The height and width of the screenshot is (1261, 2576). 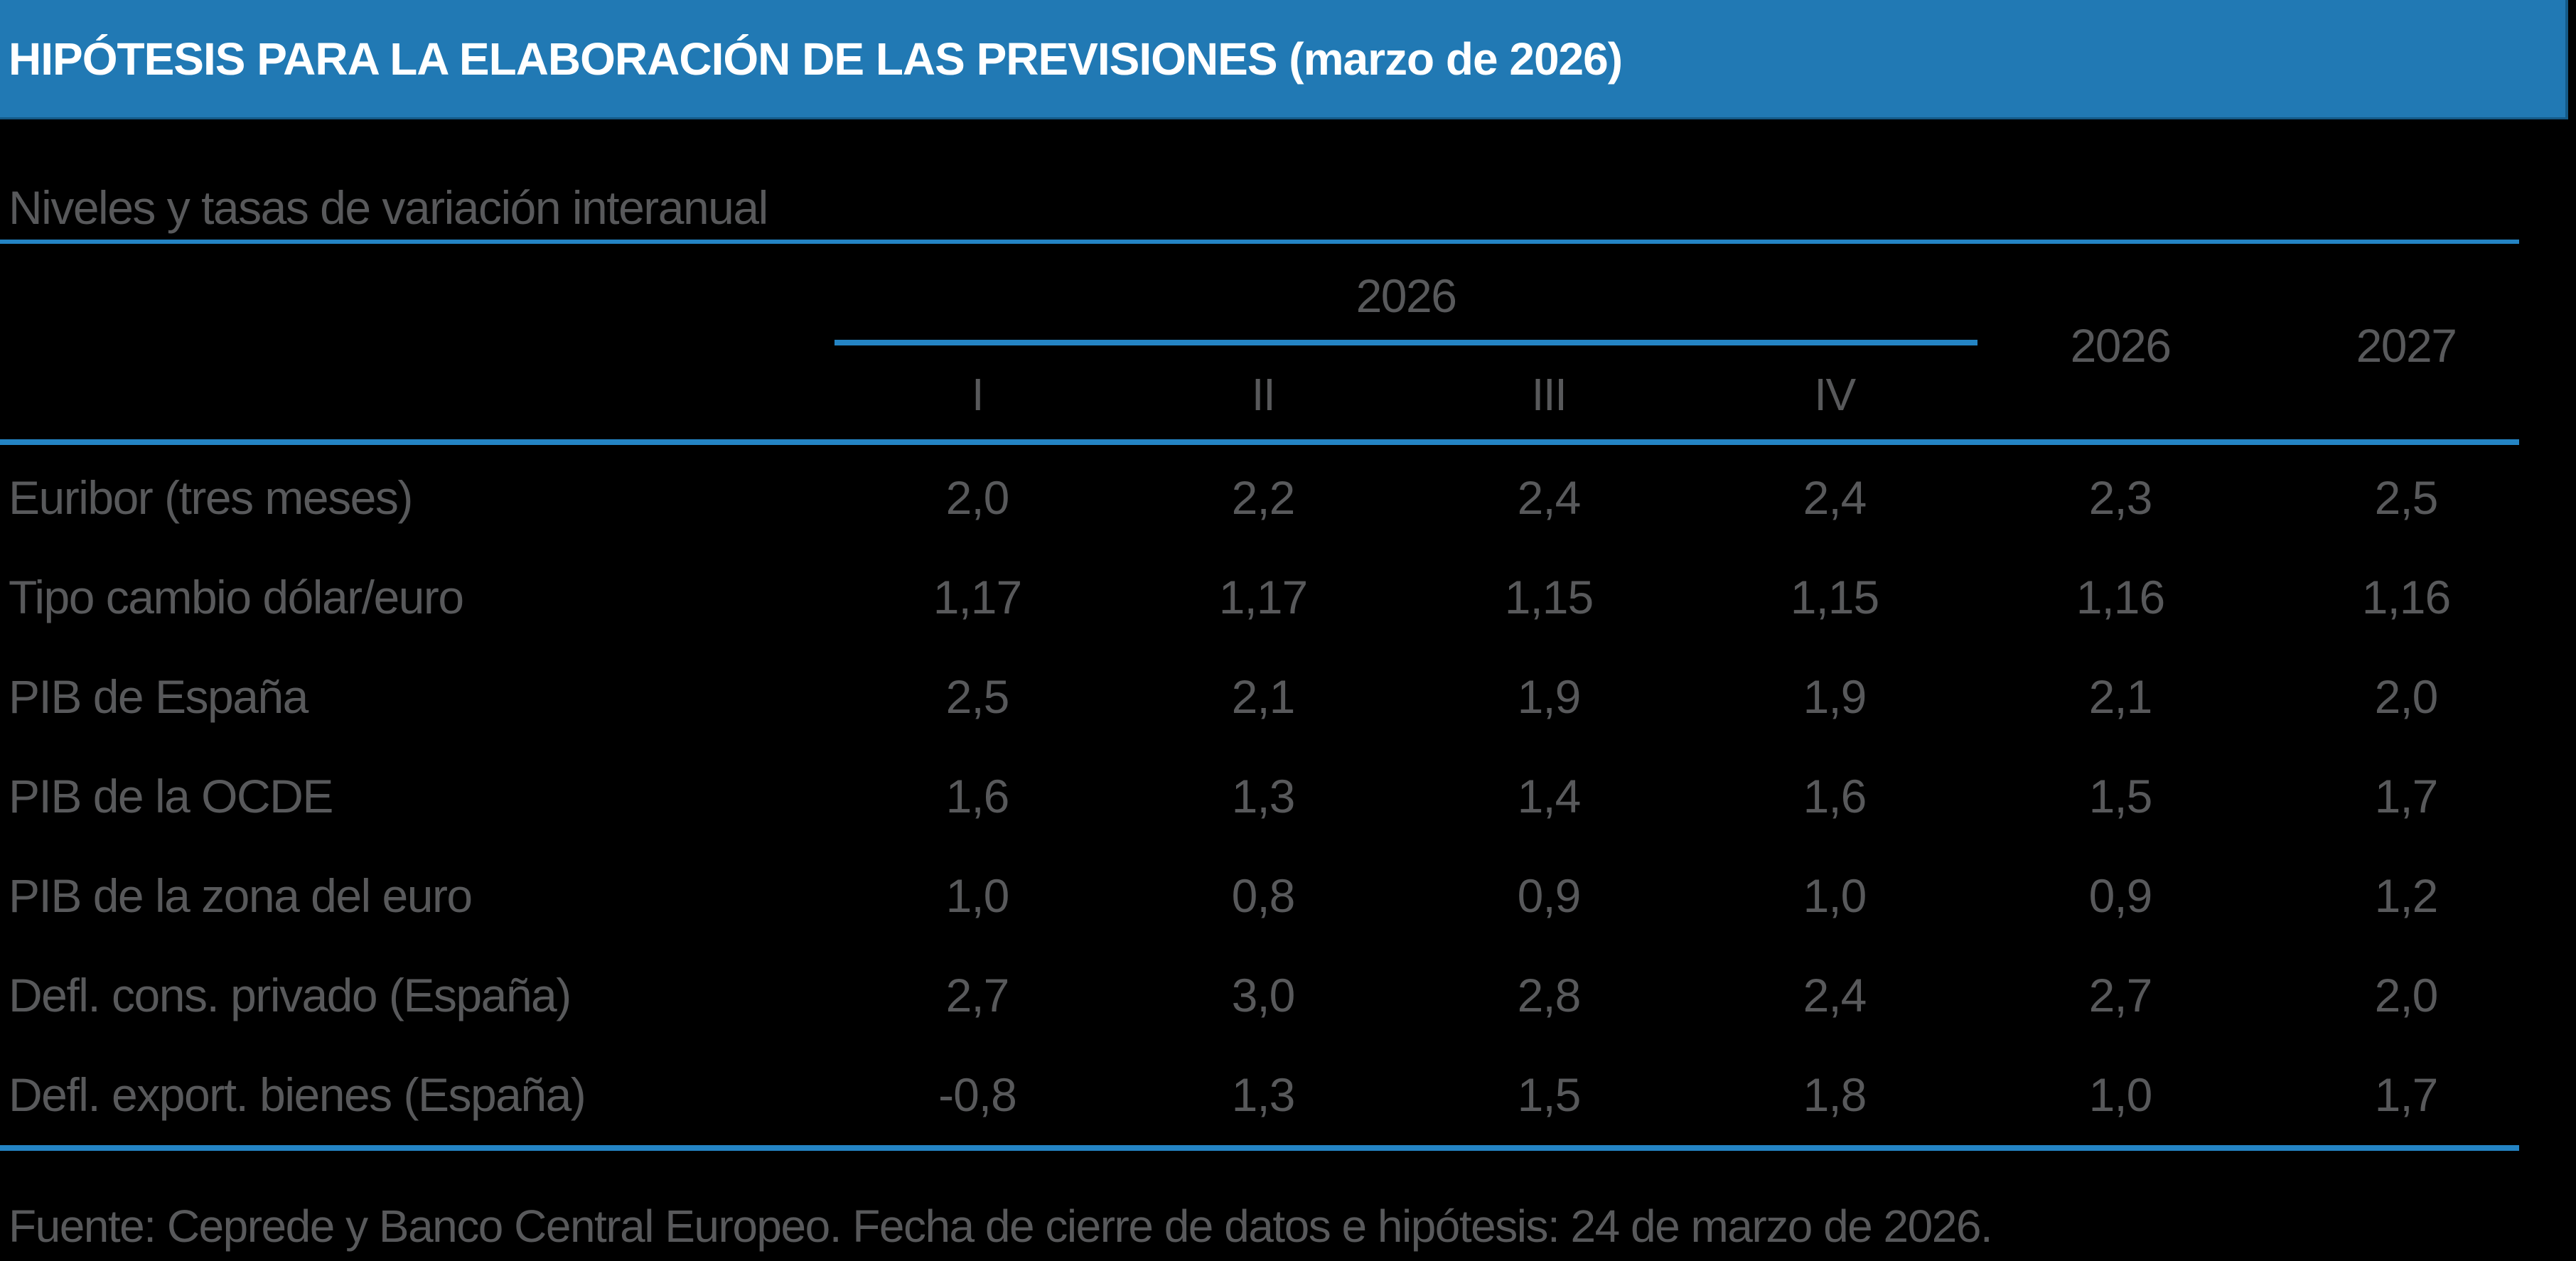 I want to click on quarter-group-year-label: 2026, so click(x=1406, y=295).